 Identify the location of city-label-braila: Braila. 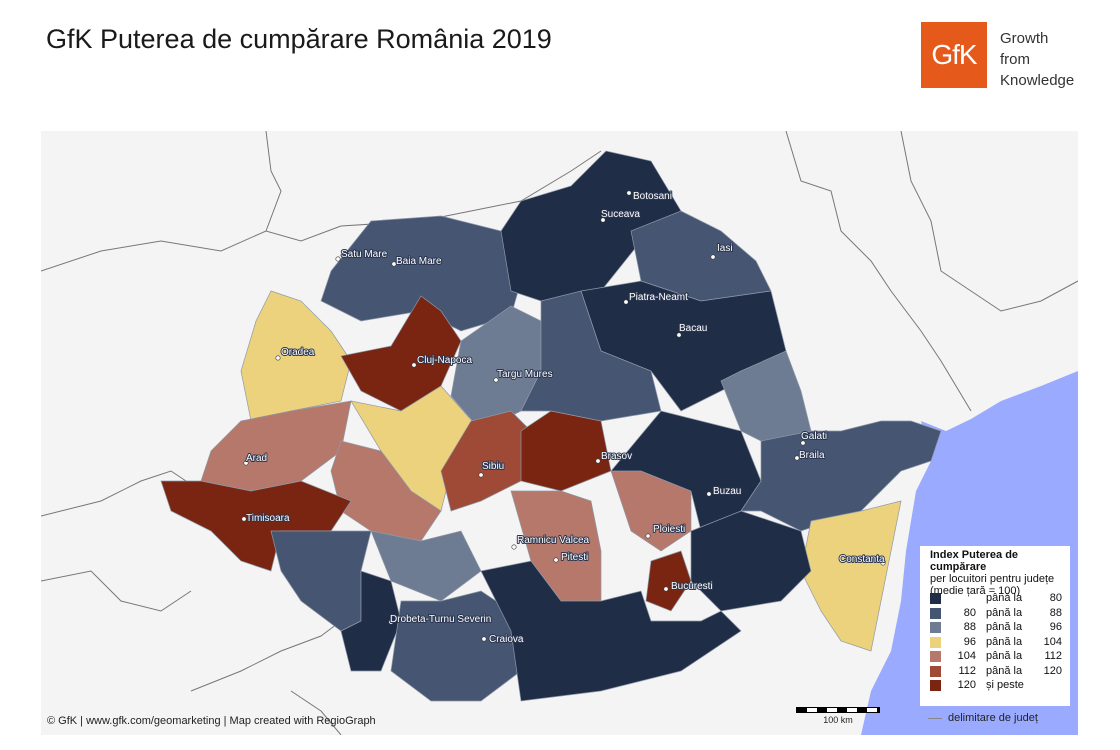
(812, 455).